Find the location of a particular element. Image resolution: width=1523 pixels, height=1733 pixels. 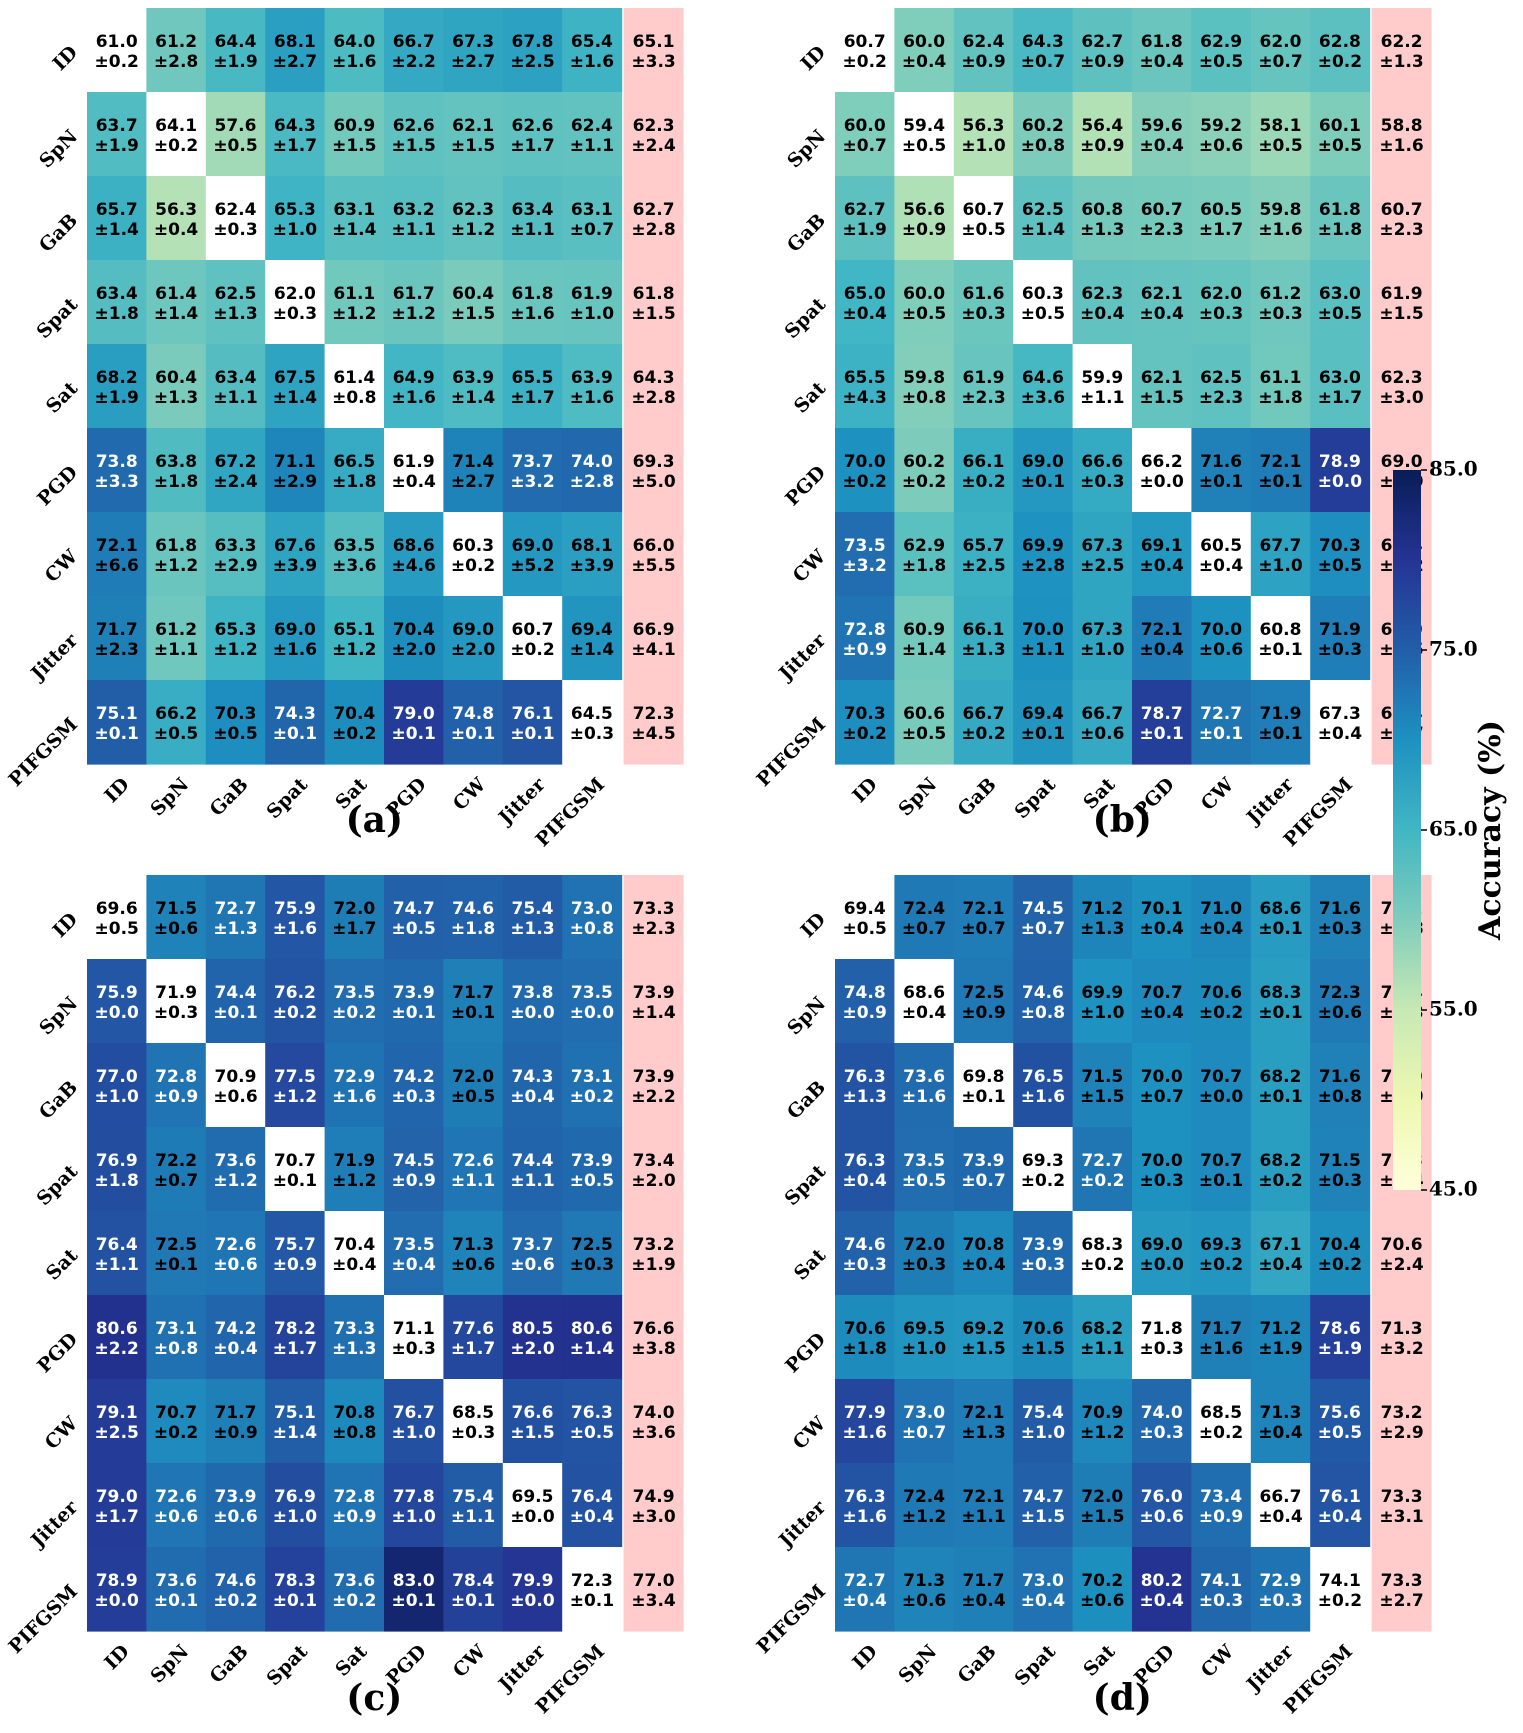

colorbar-tick-label: 85.0 is located at coordinates (1453, 469).